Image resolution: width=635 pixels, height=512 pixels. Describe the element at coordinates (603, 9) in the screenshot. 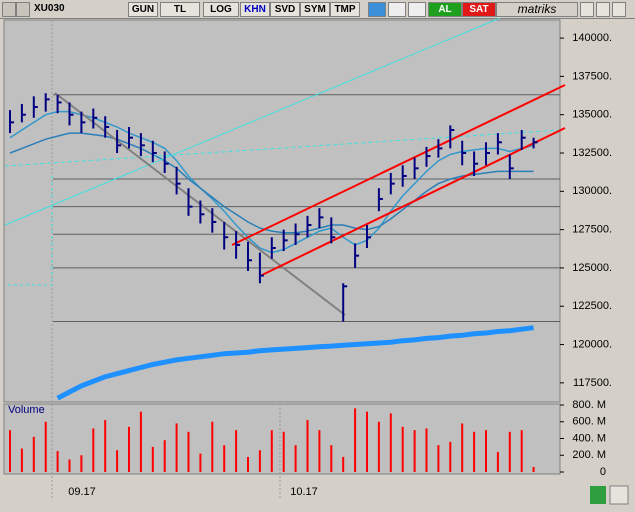

I see `maximize` at that location.